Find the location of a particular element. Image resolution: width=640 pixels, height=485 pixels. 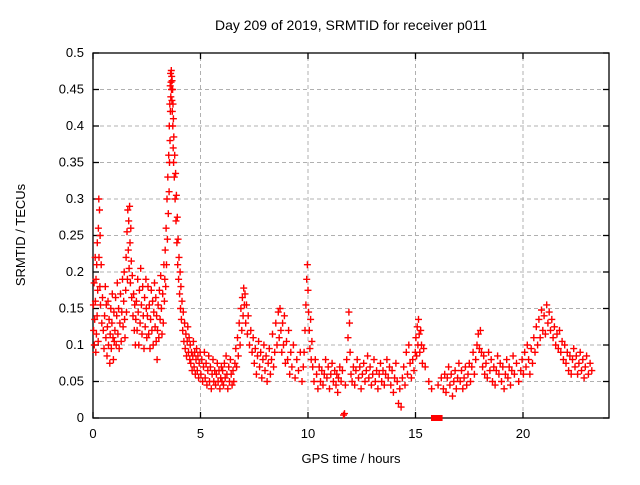

y-tick-label: 0.4 is located at coordinates (75, 125).